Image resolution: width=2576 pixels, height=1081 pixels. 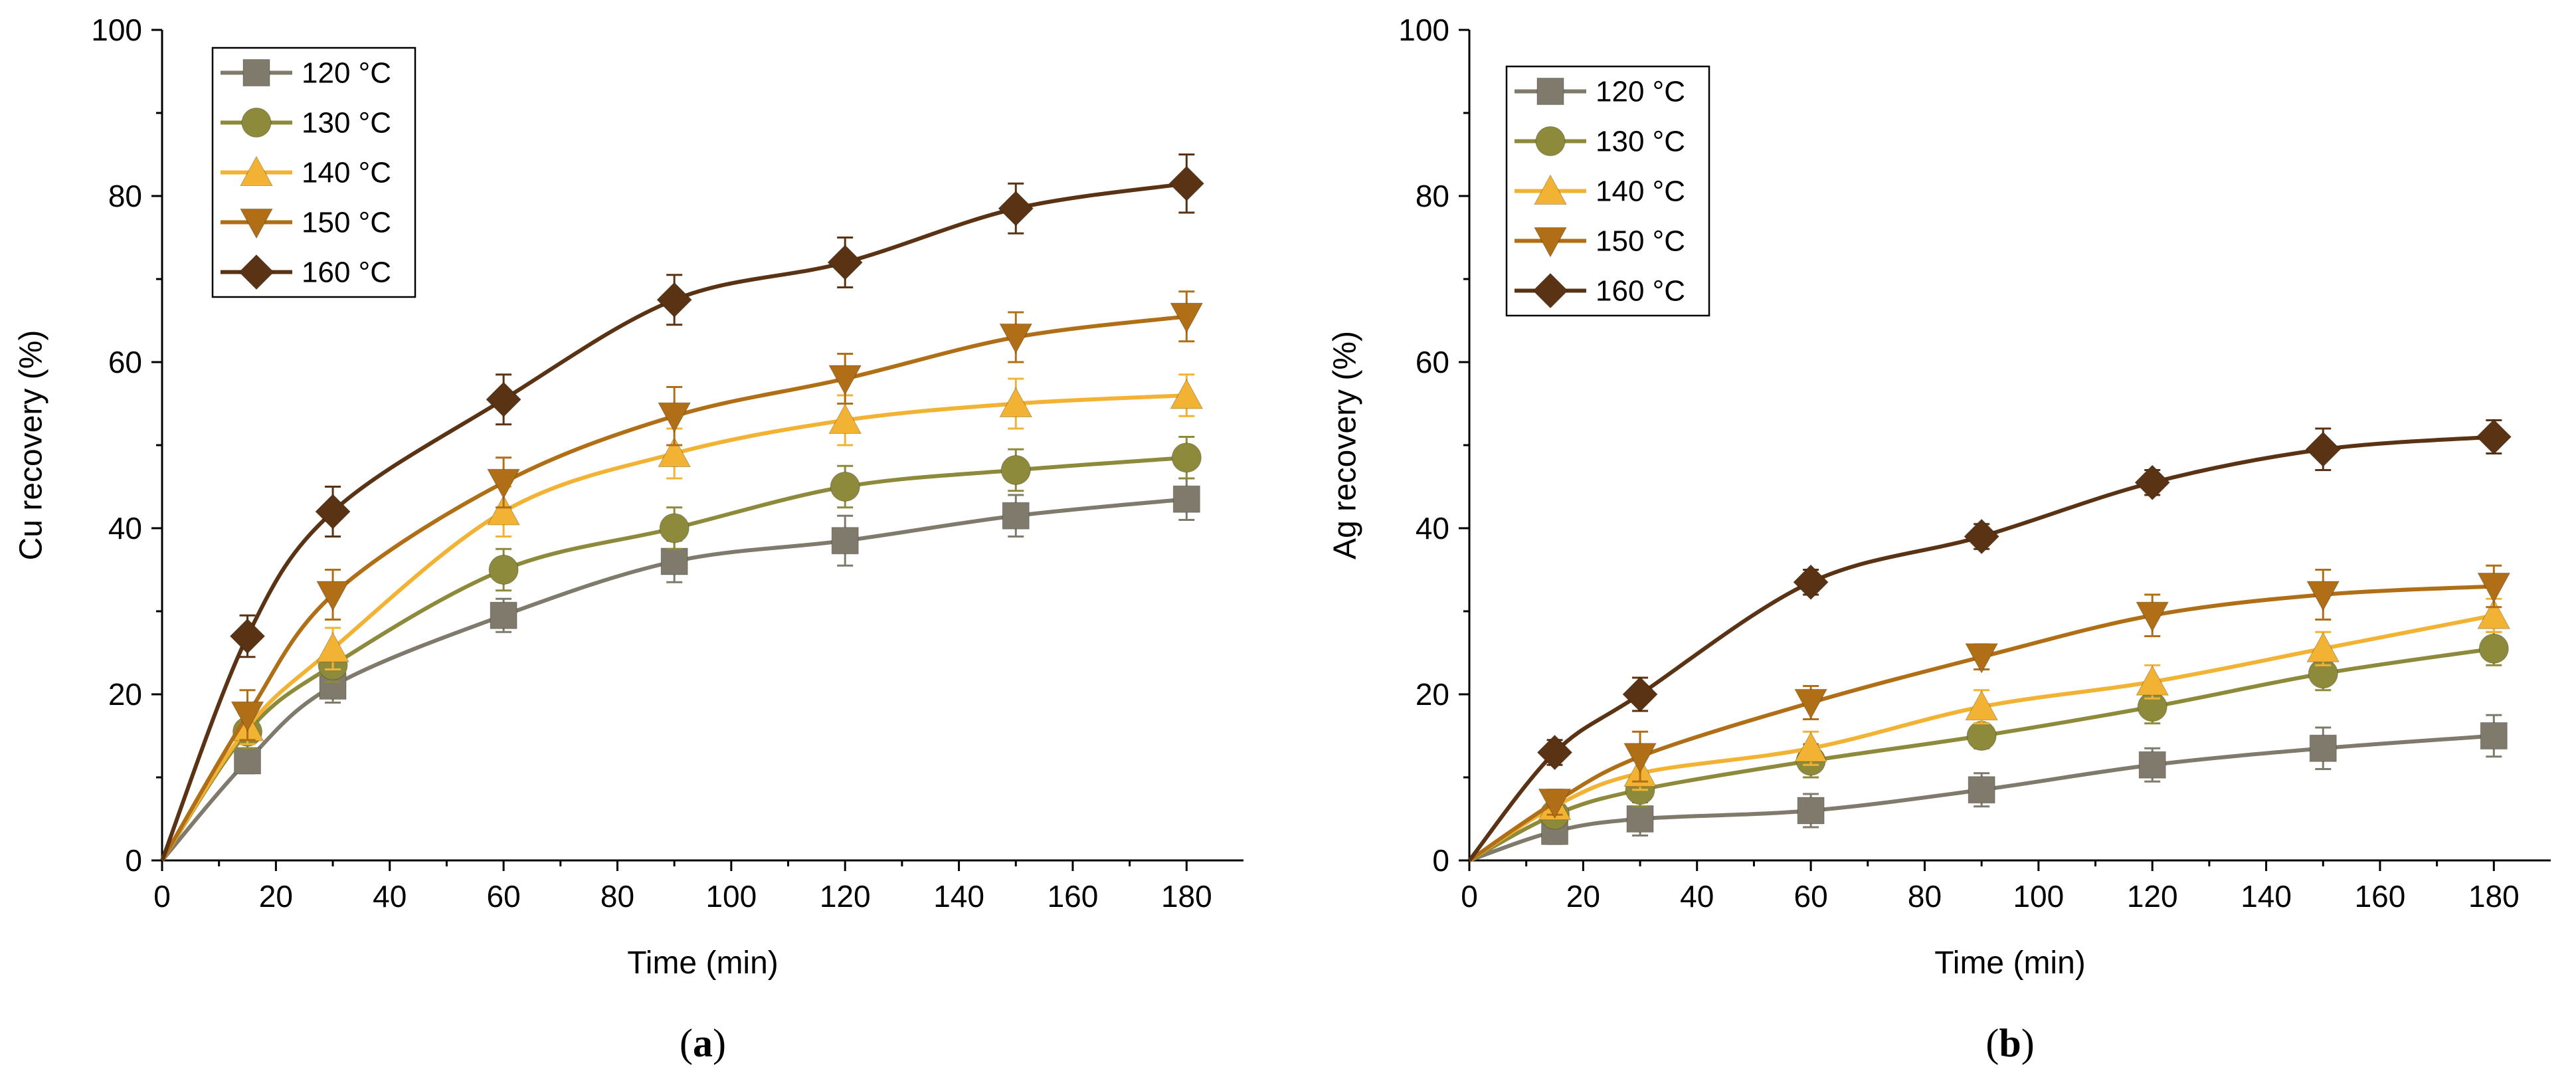 I want to click on y-tick-label: 80, so click(x=125, y=196).